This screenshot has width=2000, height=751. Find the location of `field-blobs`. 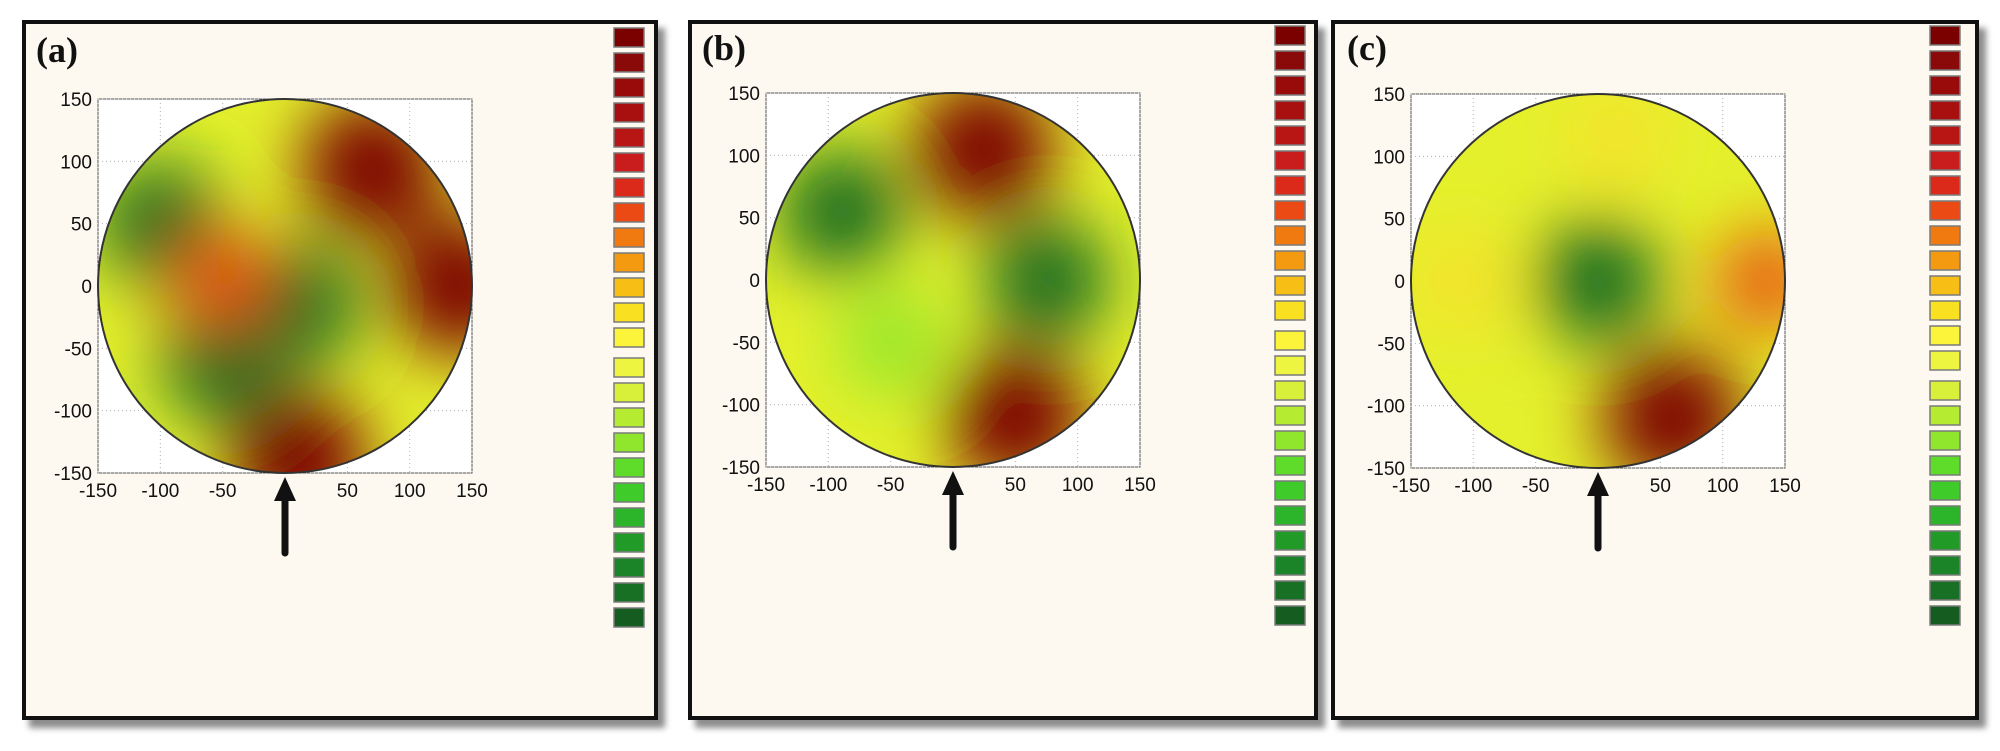

field-blobs is located at coordinates (285, 286).